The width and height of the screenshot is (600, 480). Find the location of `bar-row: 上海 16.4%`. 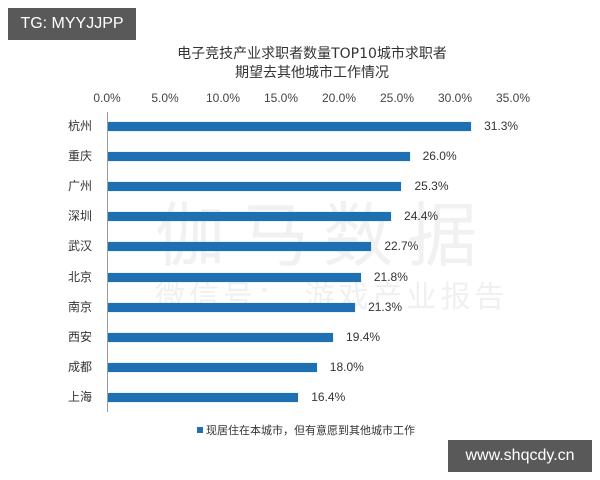

bar-row: 上海 16.4% is located at coordinates (300, 397).